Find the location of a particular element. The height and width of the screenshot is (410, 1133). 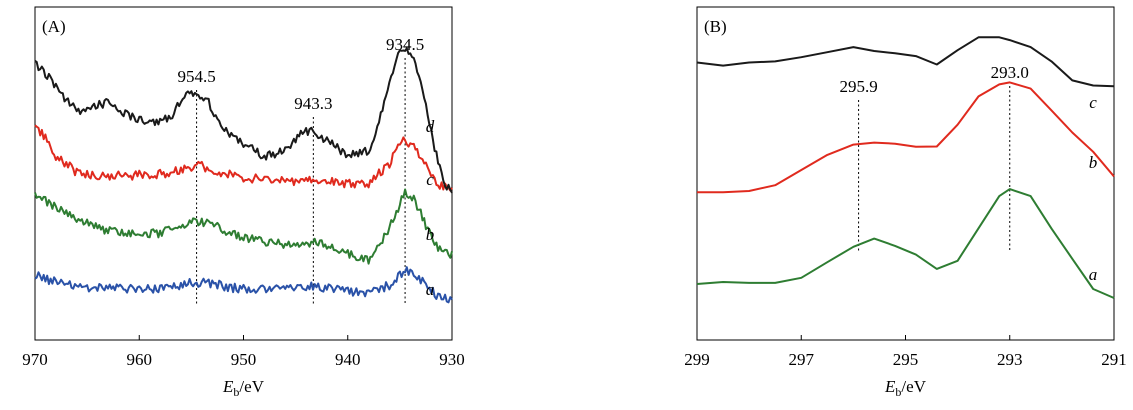

panel-a-x-tick-label-0: 970 is located at coordinates (35, 359).